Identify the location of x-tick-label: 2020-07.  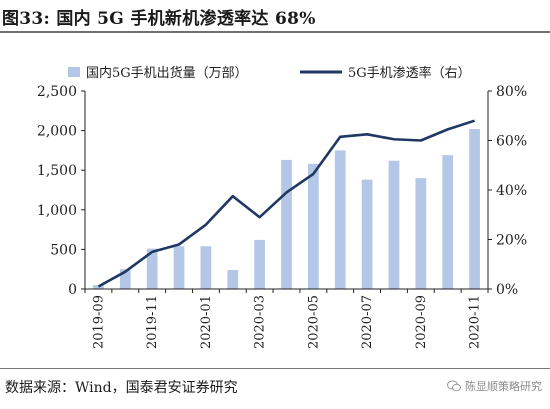
(367, 322).